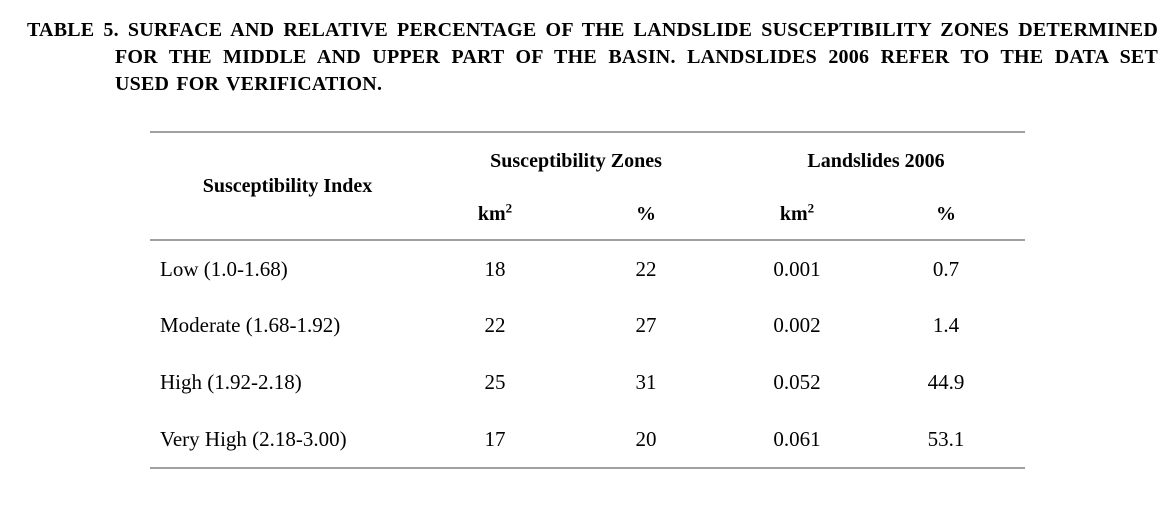 The height and width of the screenshot is (505, 1171). Describe the element at coordinates (495, 325) in the screenshot. I see `cell-zones-km2: 22` at that location.